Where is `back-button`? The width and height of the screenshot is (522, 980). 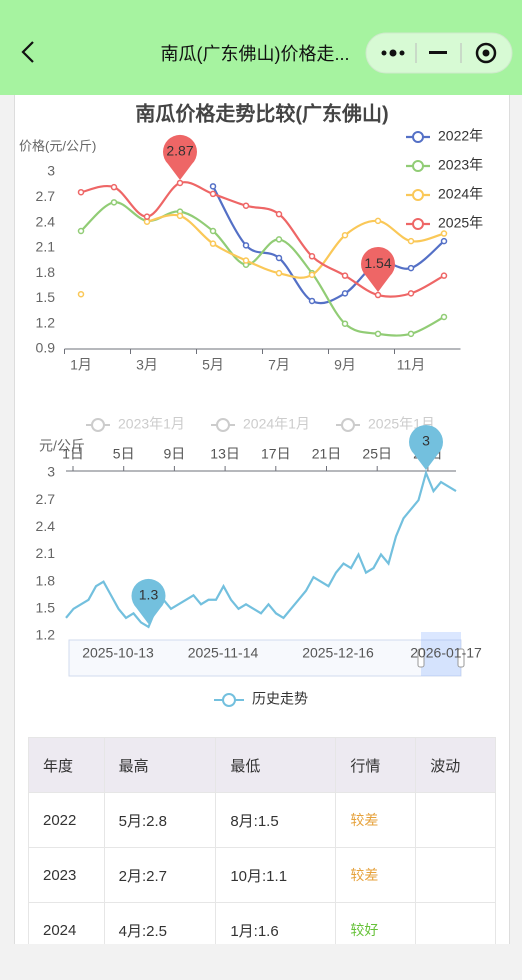 back-button is located at coordinates (27, 52).